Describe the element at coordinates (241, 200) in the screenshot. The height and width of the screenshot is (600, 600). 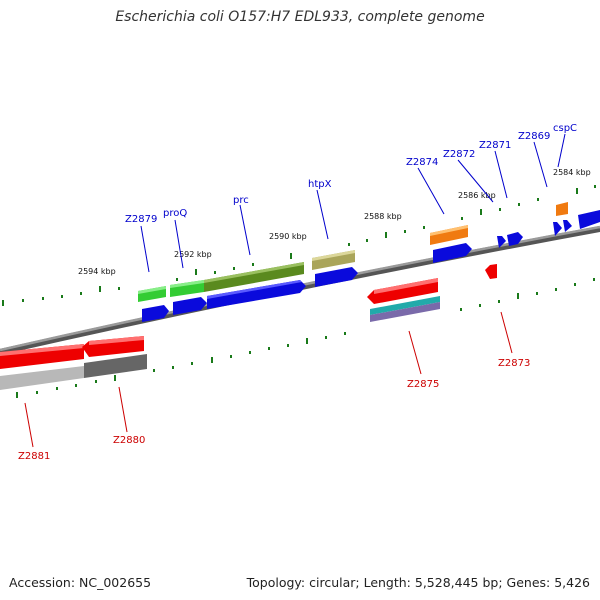
I see `gene-label: prc` at that location.